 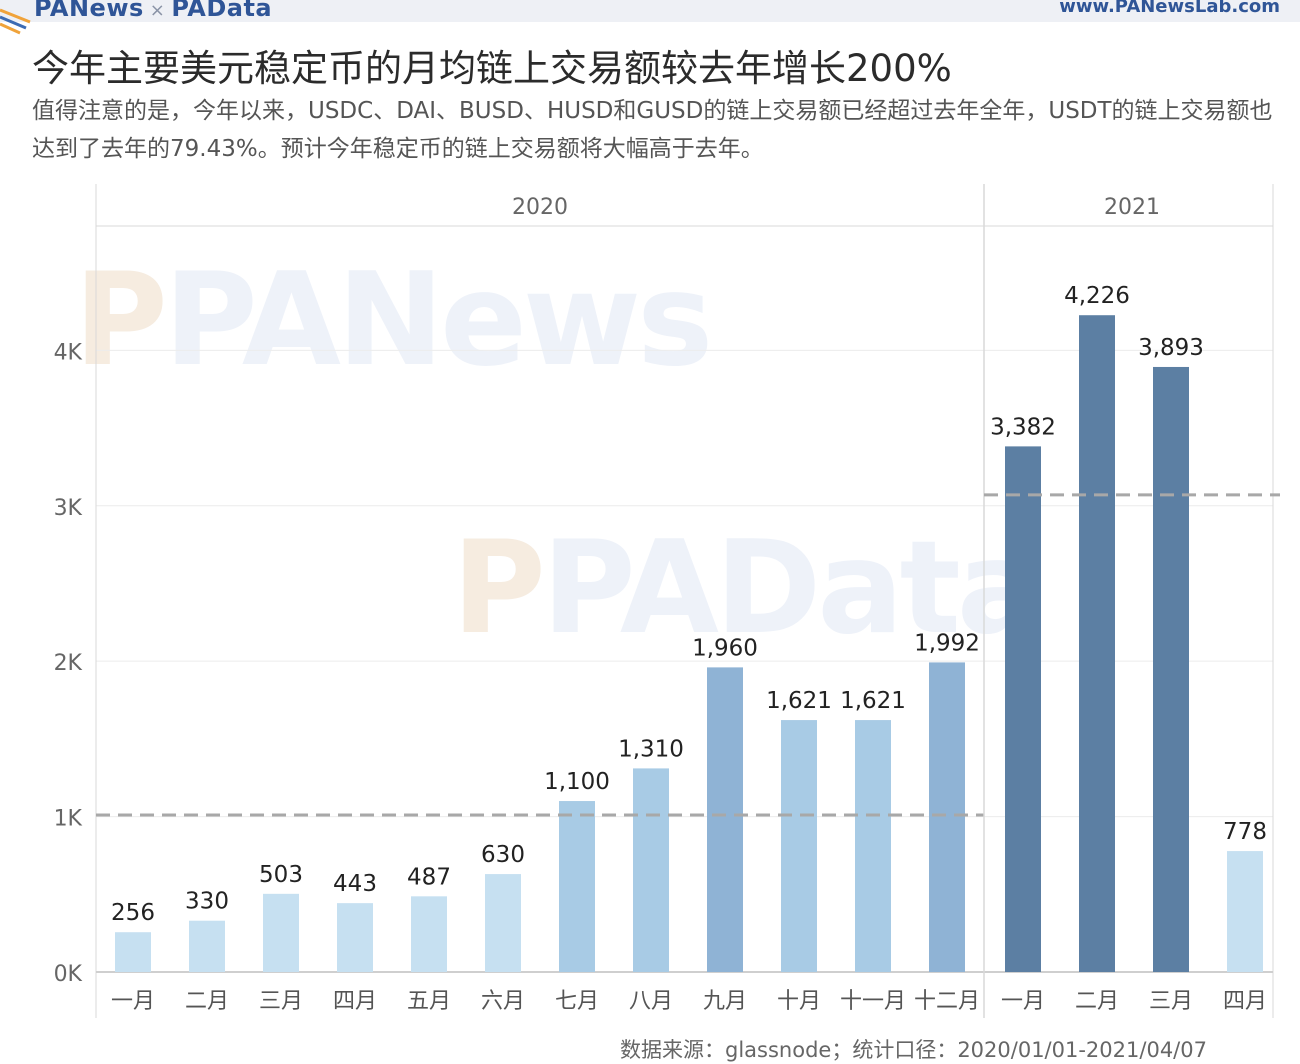 I want to click on y-tick-label: 1K, so click(x=68, y=819).